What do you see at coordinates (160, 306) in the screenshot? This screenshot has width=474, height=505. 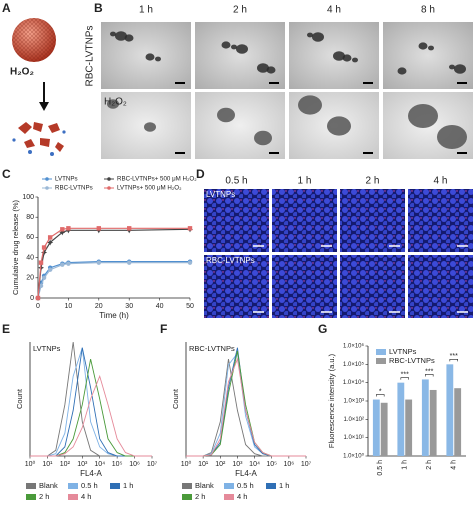 I see `x-tick-label: 40` at bounding box center [160, 306].